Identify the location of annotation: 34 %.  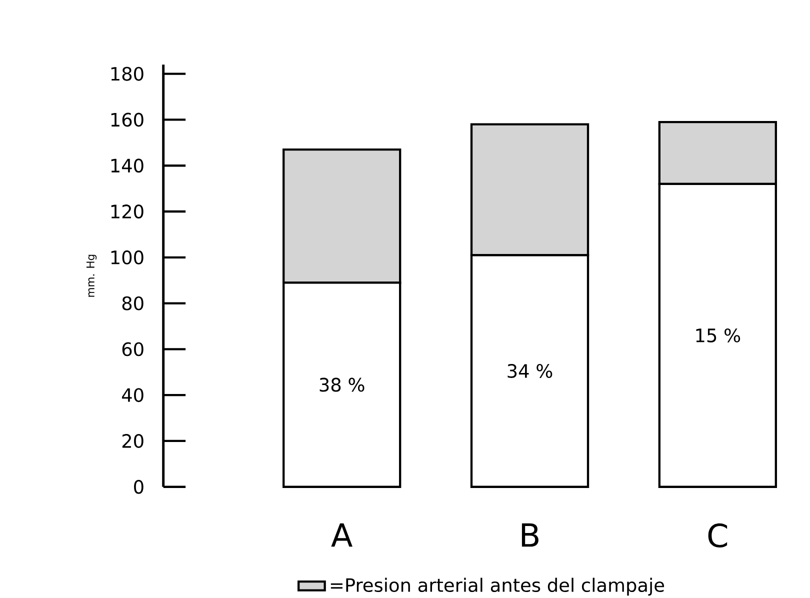
(530, 371).